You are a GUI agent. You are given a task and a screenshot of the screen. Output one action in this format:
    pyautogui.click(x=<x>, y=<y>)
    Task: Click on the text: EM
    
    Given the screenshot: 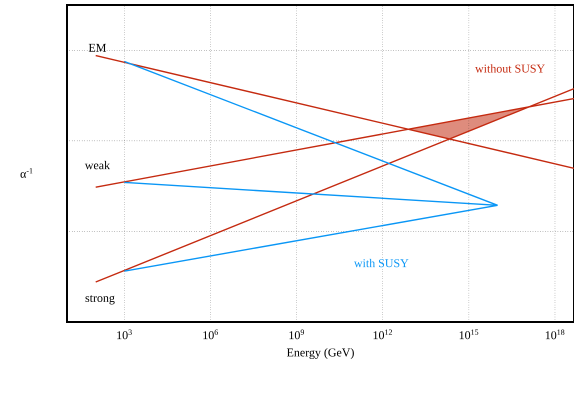 What is the action you would take?
    pyautogui.click(x=97, y=48)
    